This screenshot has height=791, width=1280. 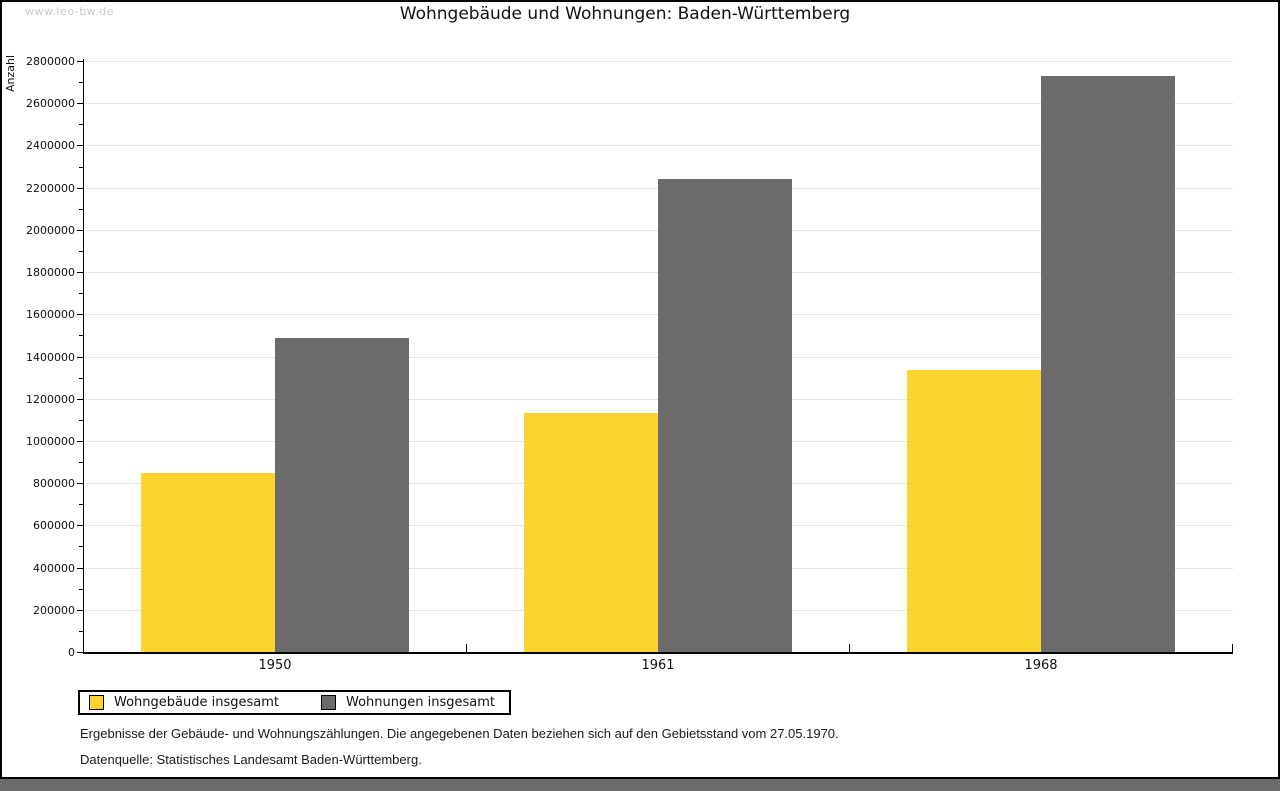 I want to click on x-tick-label: 1968, so click(x=1041, y=665).